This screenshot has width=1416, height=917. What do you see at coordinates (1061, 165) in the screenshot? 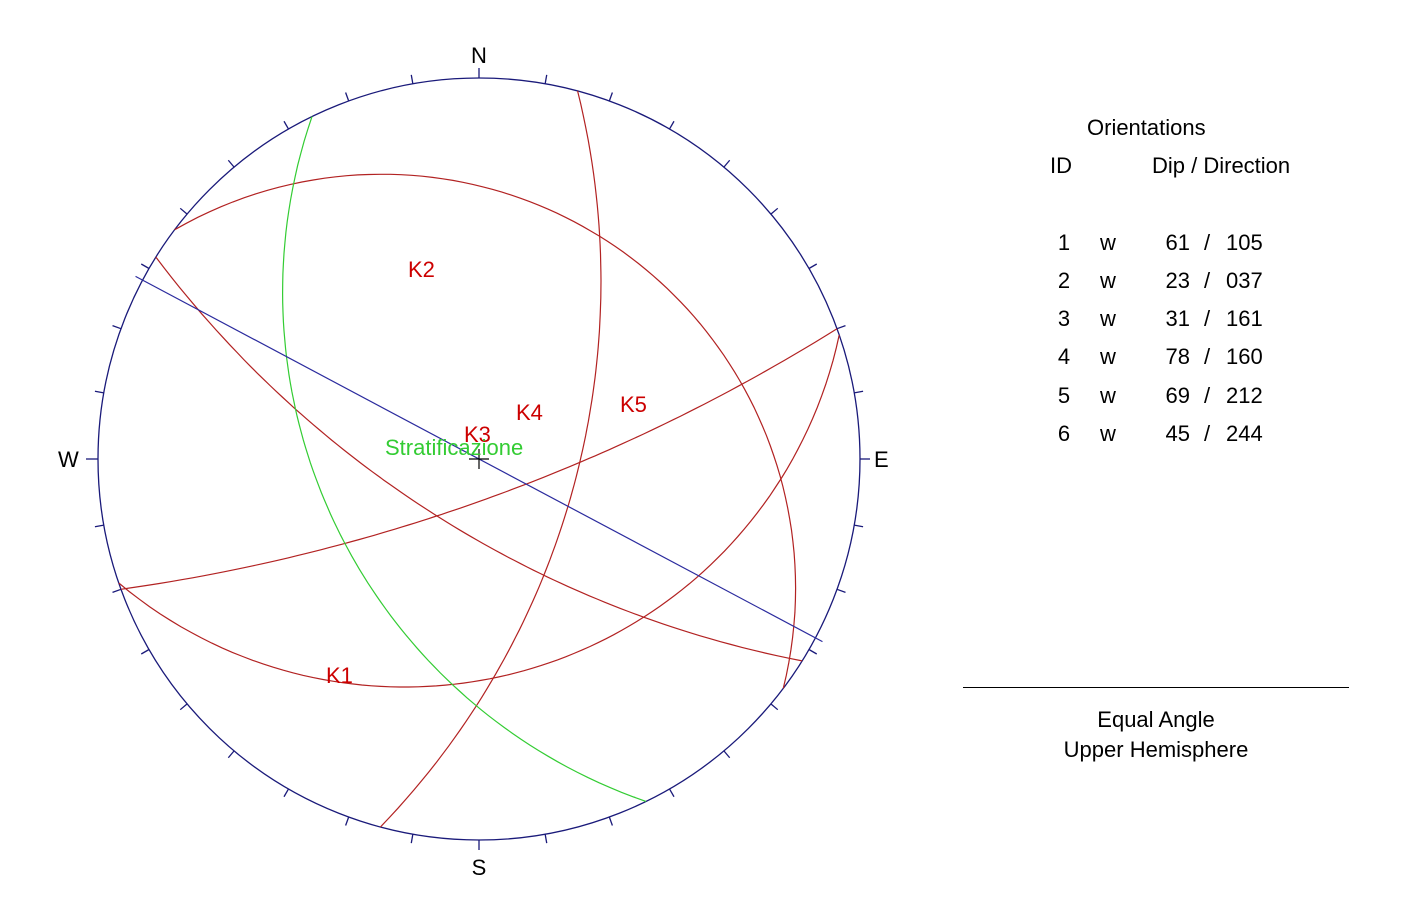
I see `header-id: ID` at bounding box center [1061, 165].